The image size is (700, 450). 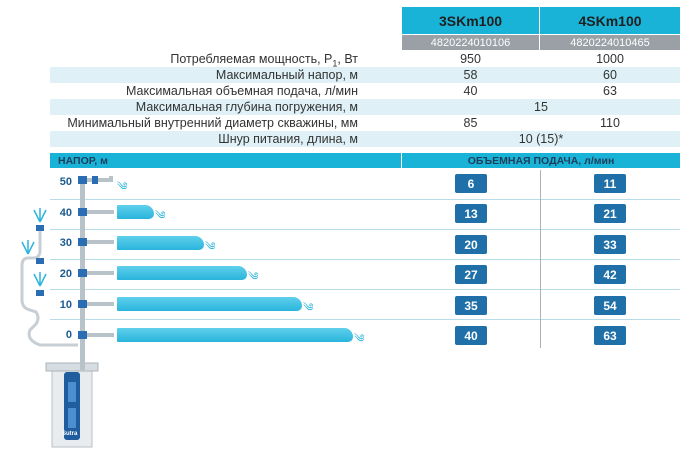 I want to click on flow-section-header: ОБЪЕМНАЯ ПОДАЧА, л/мин, so click(x=541, y=160).